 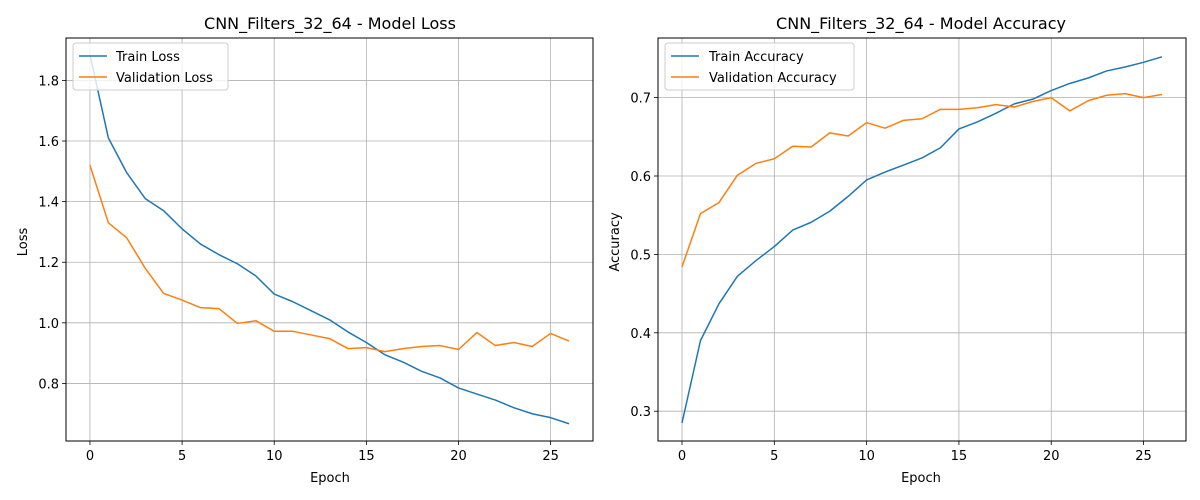 What do you see at coordinates (147, 57) in the screenshot?
I see `legend-label-train-loss: Train Loss` at bounding box center [147, 57].